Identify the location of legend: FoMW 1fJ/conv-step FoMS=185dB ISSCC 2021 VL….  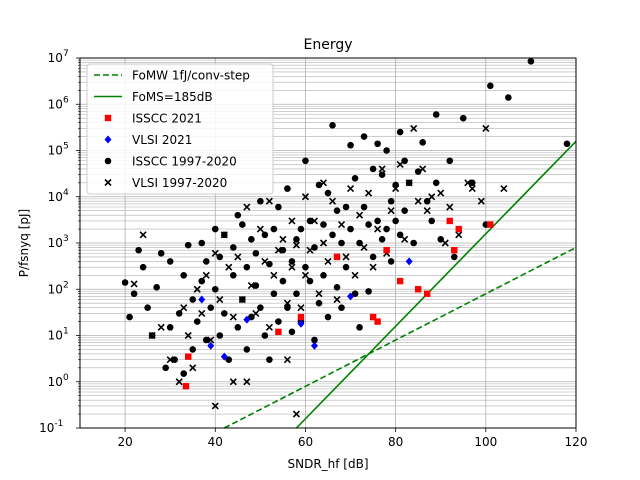
(180, 129).